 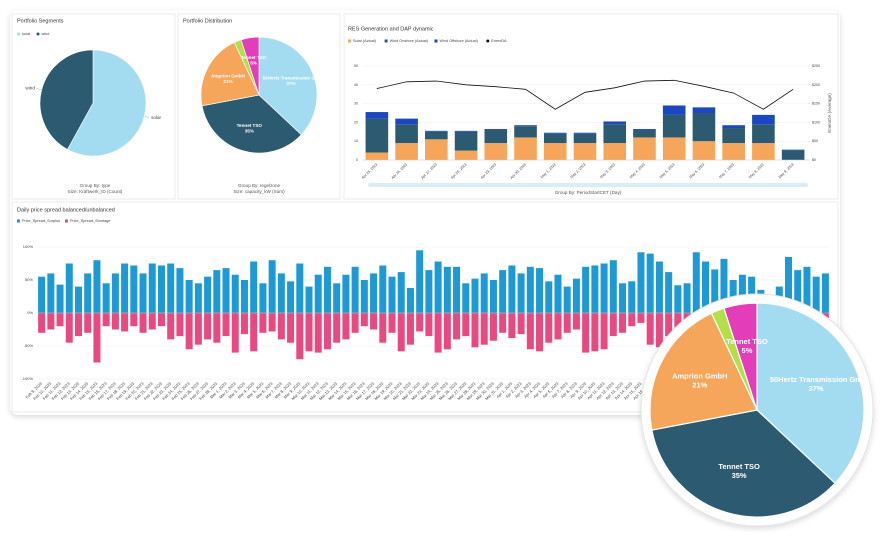 I want to click on leader-line, so click(x=39, y=89).